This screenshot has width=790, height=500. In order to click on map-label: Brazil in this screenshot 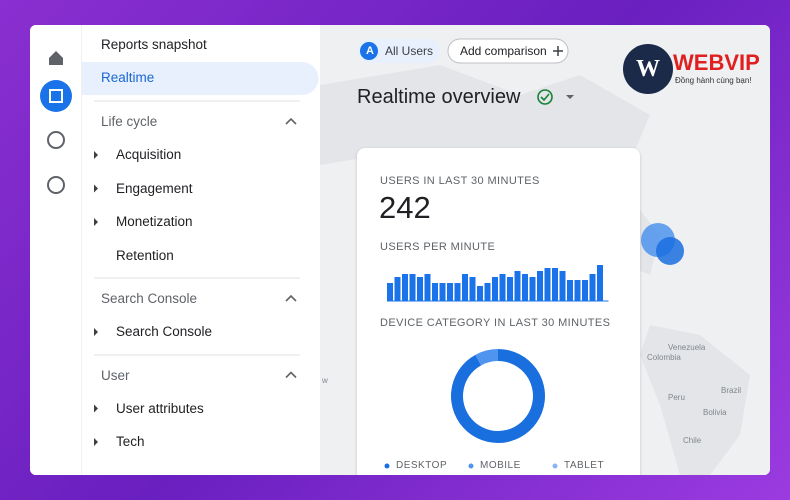, I will do `click(731, 390)`.